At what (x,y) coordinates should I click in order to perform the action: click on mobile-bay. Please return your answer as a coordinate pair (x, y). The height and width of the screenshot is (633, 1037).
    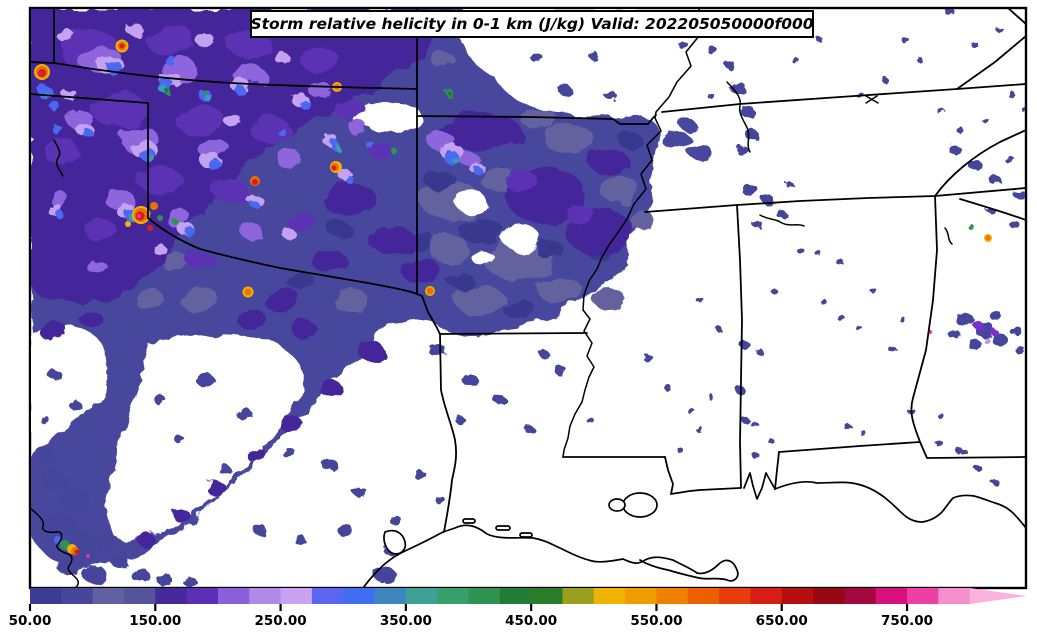
    Looking at the image, I should click on (759, 486).